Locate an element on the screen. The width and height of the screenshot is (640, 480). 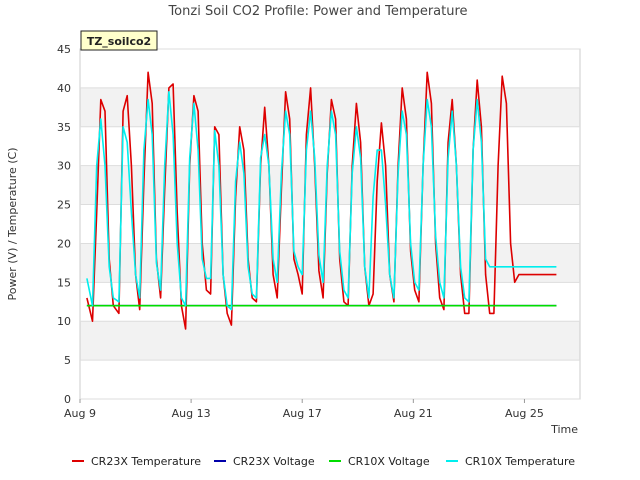
legend-label-cr23x-temperature: CR23X Temperature is located at coordinates (146, 461).